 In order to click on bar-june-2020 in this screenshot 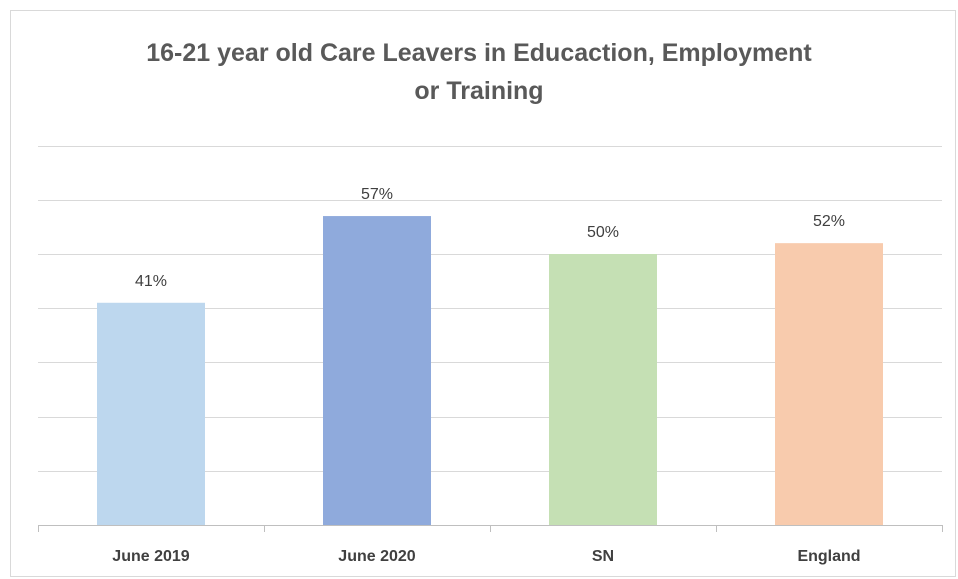, I will do `click(377, 370)`.